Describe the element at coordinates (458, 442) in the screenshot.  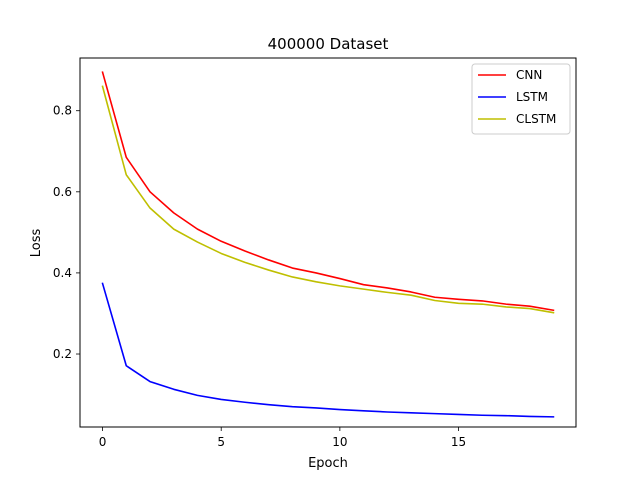
I see `x-tick-label: 15` at that location.